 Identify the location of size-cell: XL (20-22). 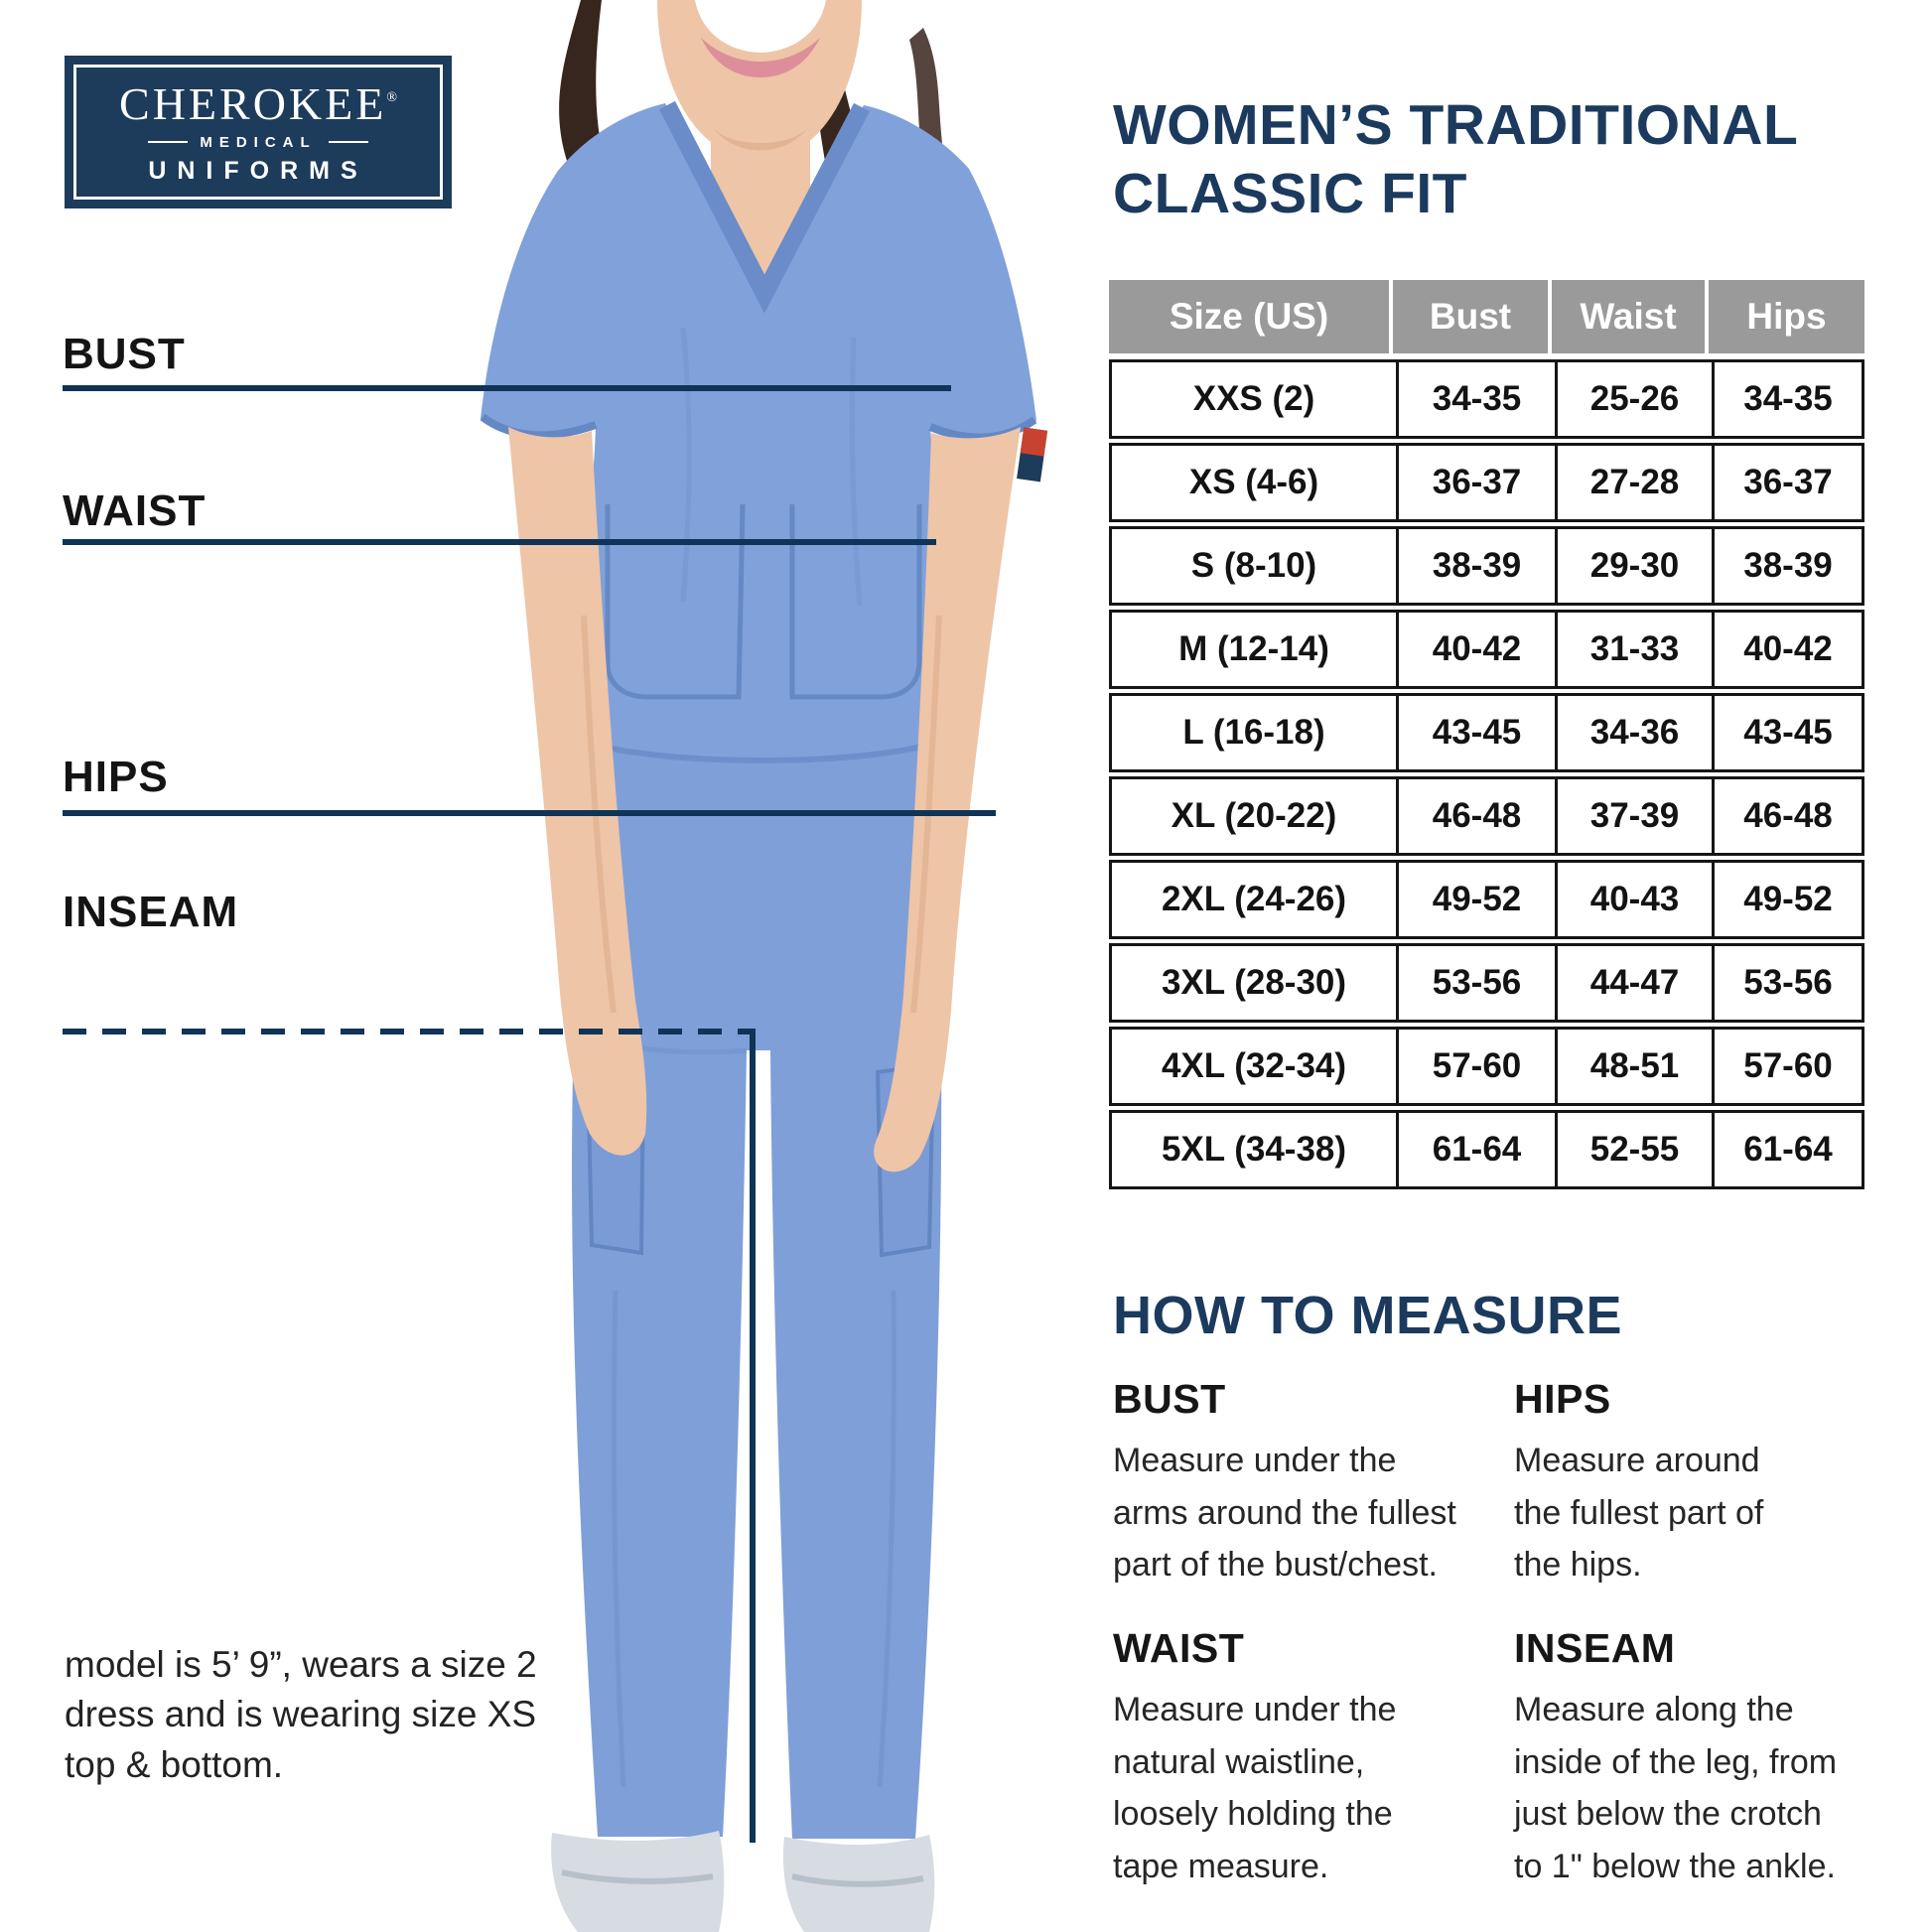
(1254, 816).